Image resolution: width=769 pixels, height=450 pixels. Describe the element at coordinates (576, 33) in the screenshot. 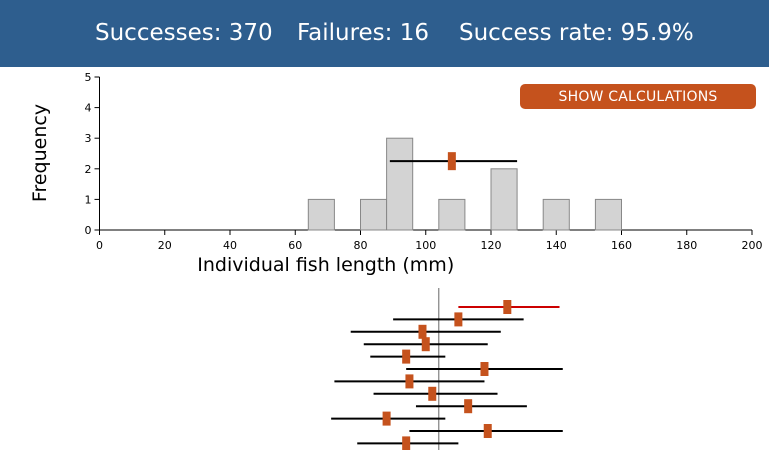

I see `success-rate: Success rate: 95.9%` at that location.